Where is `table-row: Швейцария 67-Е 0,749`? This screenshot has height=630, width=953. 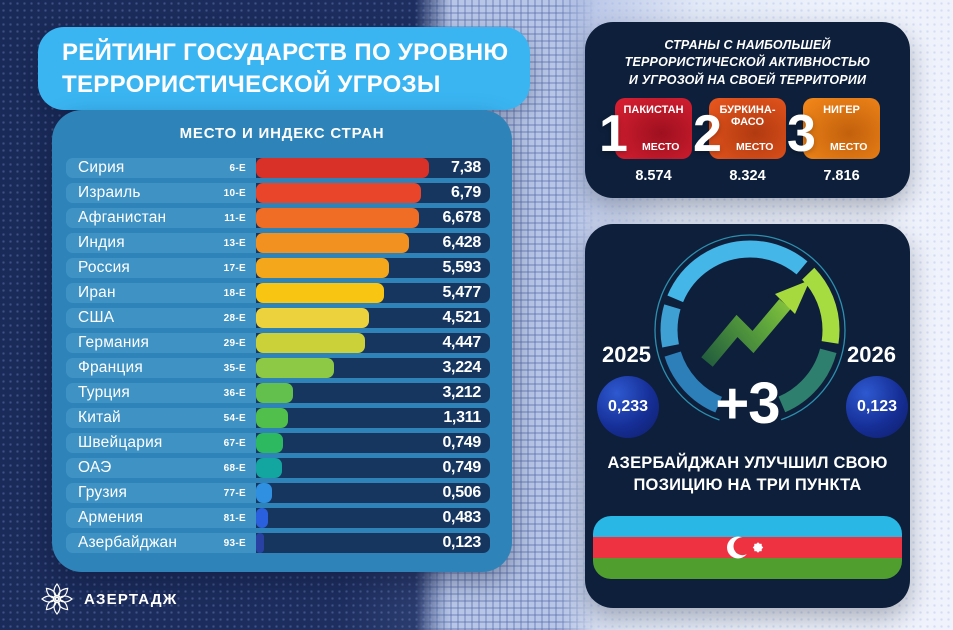
table-row: Швейцария 67-Е 0,749 is located at coordinates (278, 443).